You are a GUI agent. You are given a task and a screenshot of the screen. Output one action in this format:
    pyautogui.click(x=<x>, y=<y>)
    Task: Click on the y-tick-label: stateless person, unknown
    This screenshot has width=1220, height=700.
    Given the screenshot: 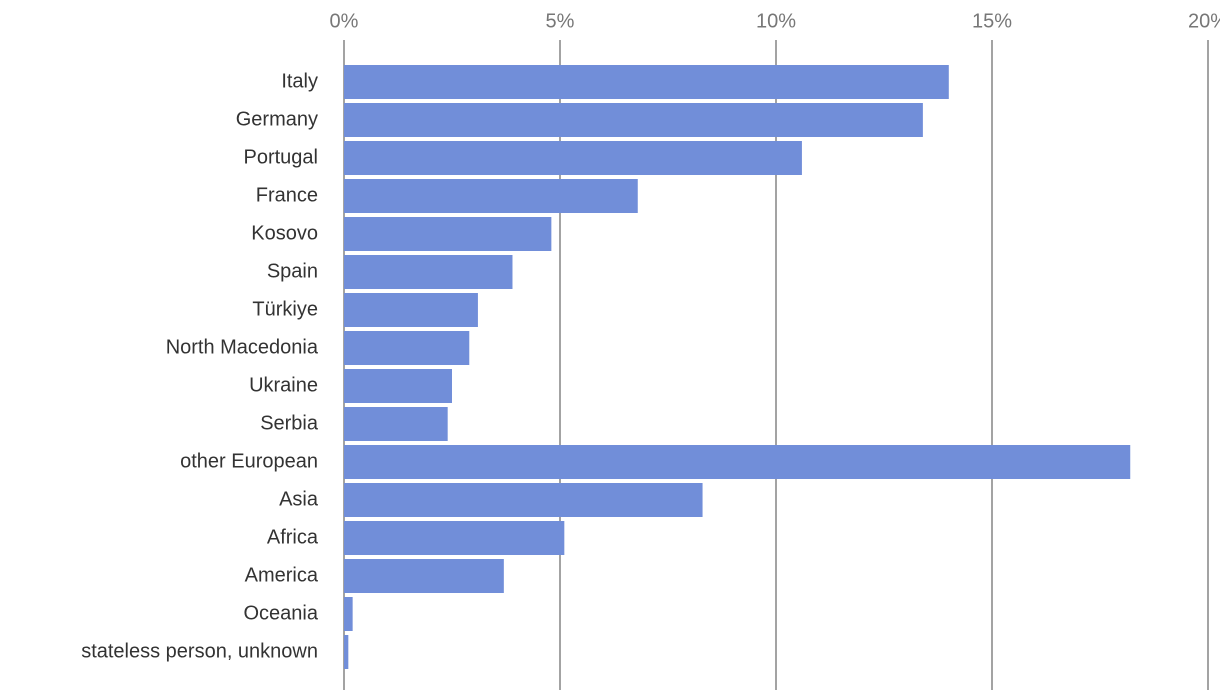 What is the action you would take?
    pyautogui.click(x=199, y=651)
    